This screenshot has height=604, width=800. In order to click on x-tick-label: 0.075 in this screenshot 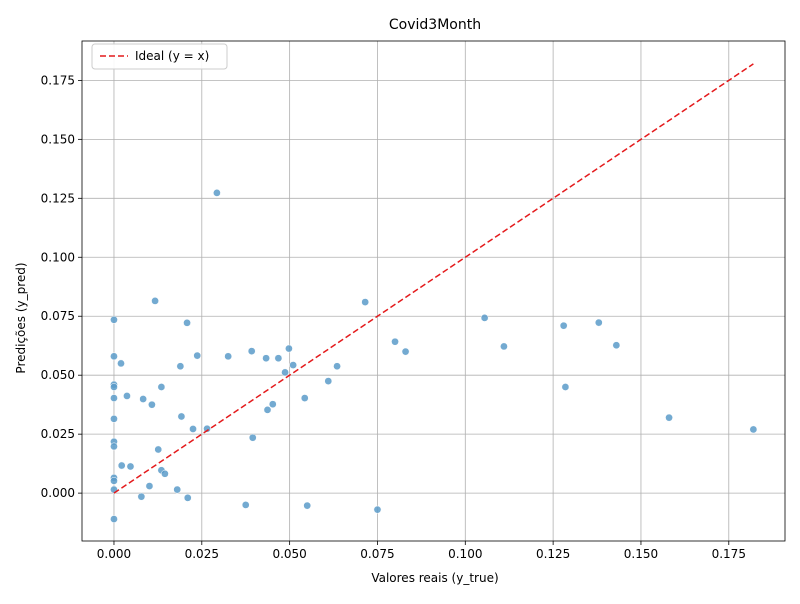, I will do `click(377, 554)`.